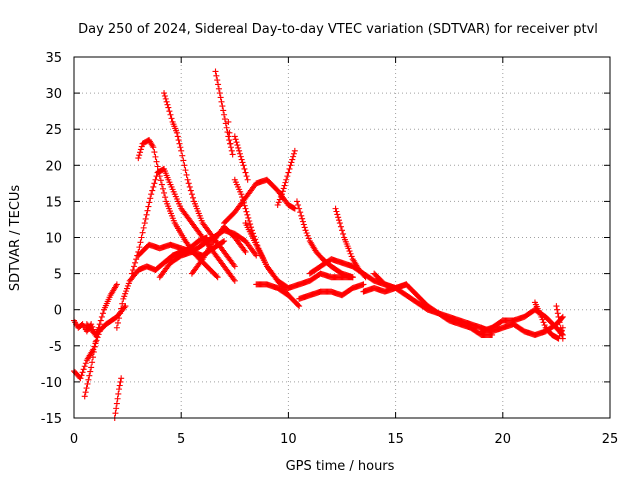 This screenshot has height=480, width=640. Describe the element at coordinates (58, 311) in the screenshot. I see `y-tick-label: 0` at that location.